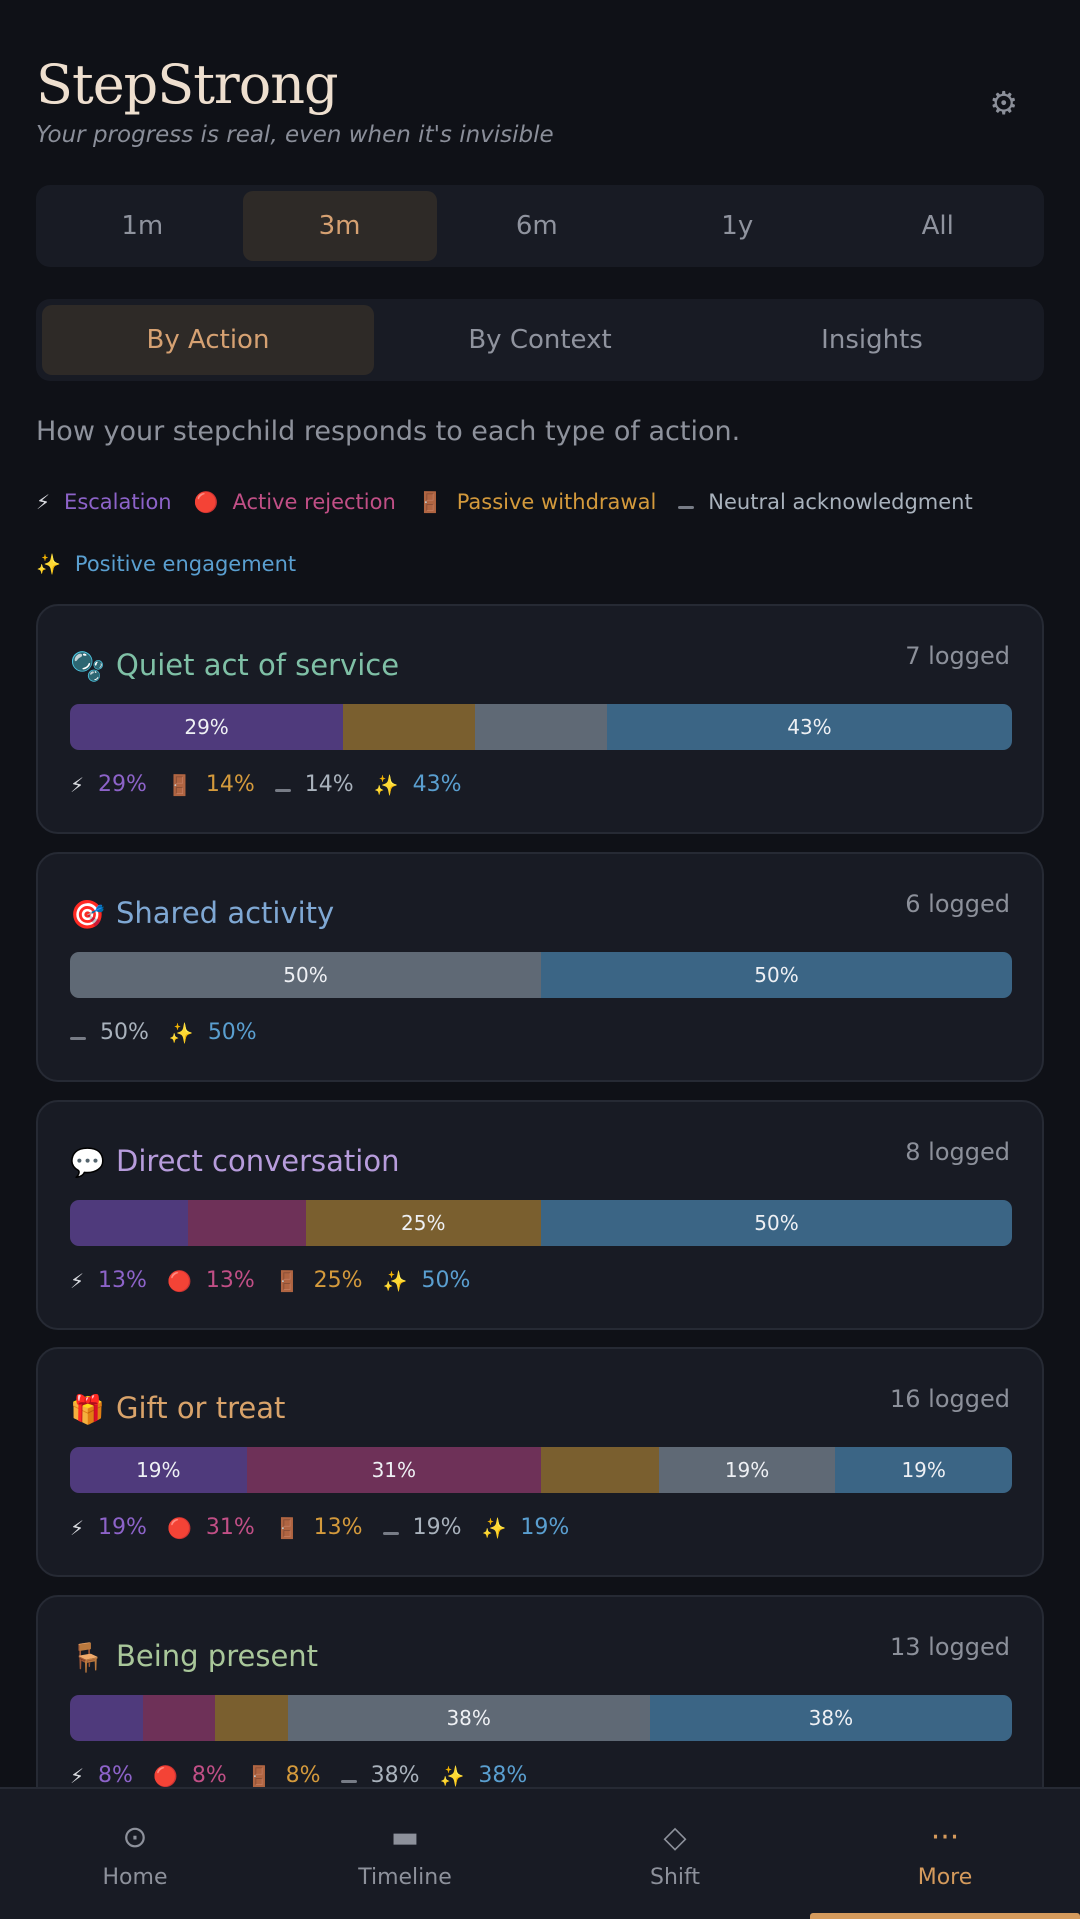  I want to click on response-stats: ⚡ 8% 🔴 8% 🚪 8% 38% ✨ 38%, so click(308, 1775).